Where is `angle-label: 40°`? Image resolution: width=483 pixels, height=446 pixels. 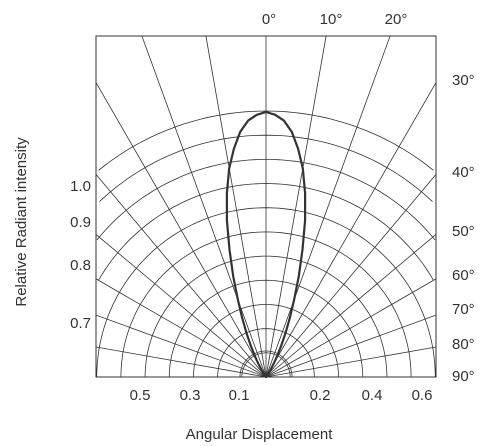 angle-label: 40° is located at coordinates (463, 172).